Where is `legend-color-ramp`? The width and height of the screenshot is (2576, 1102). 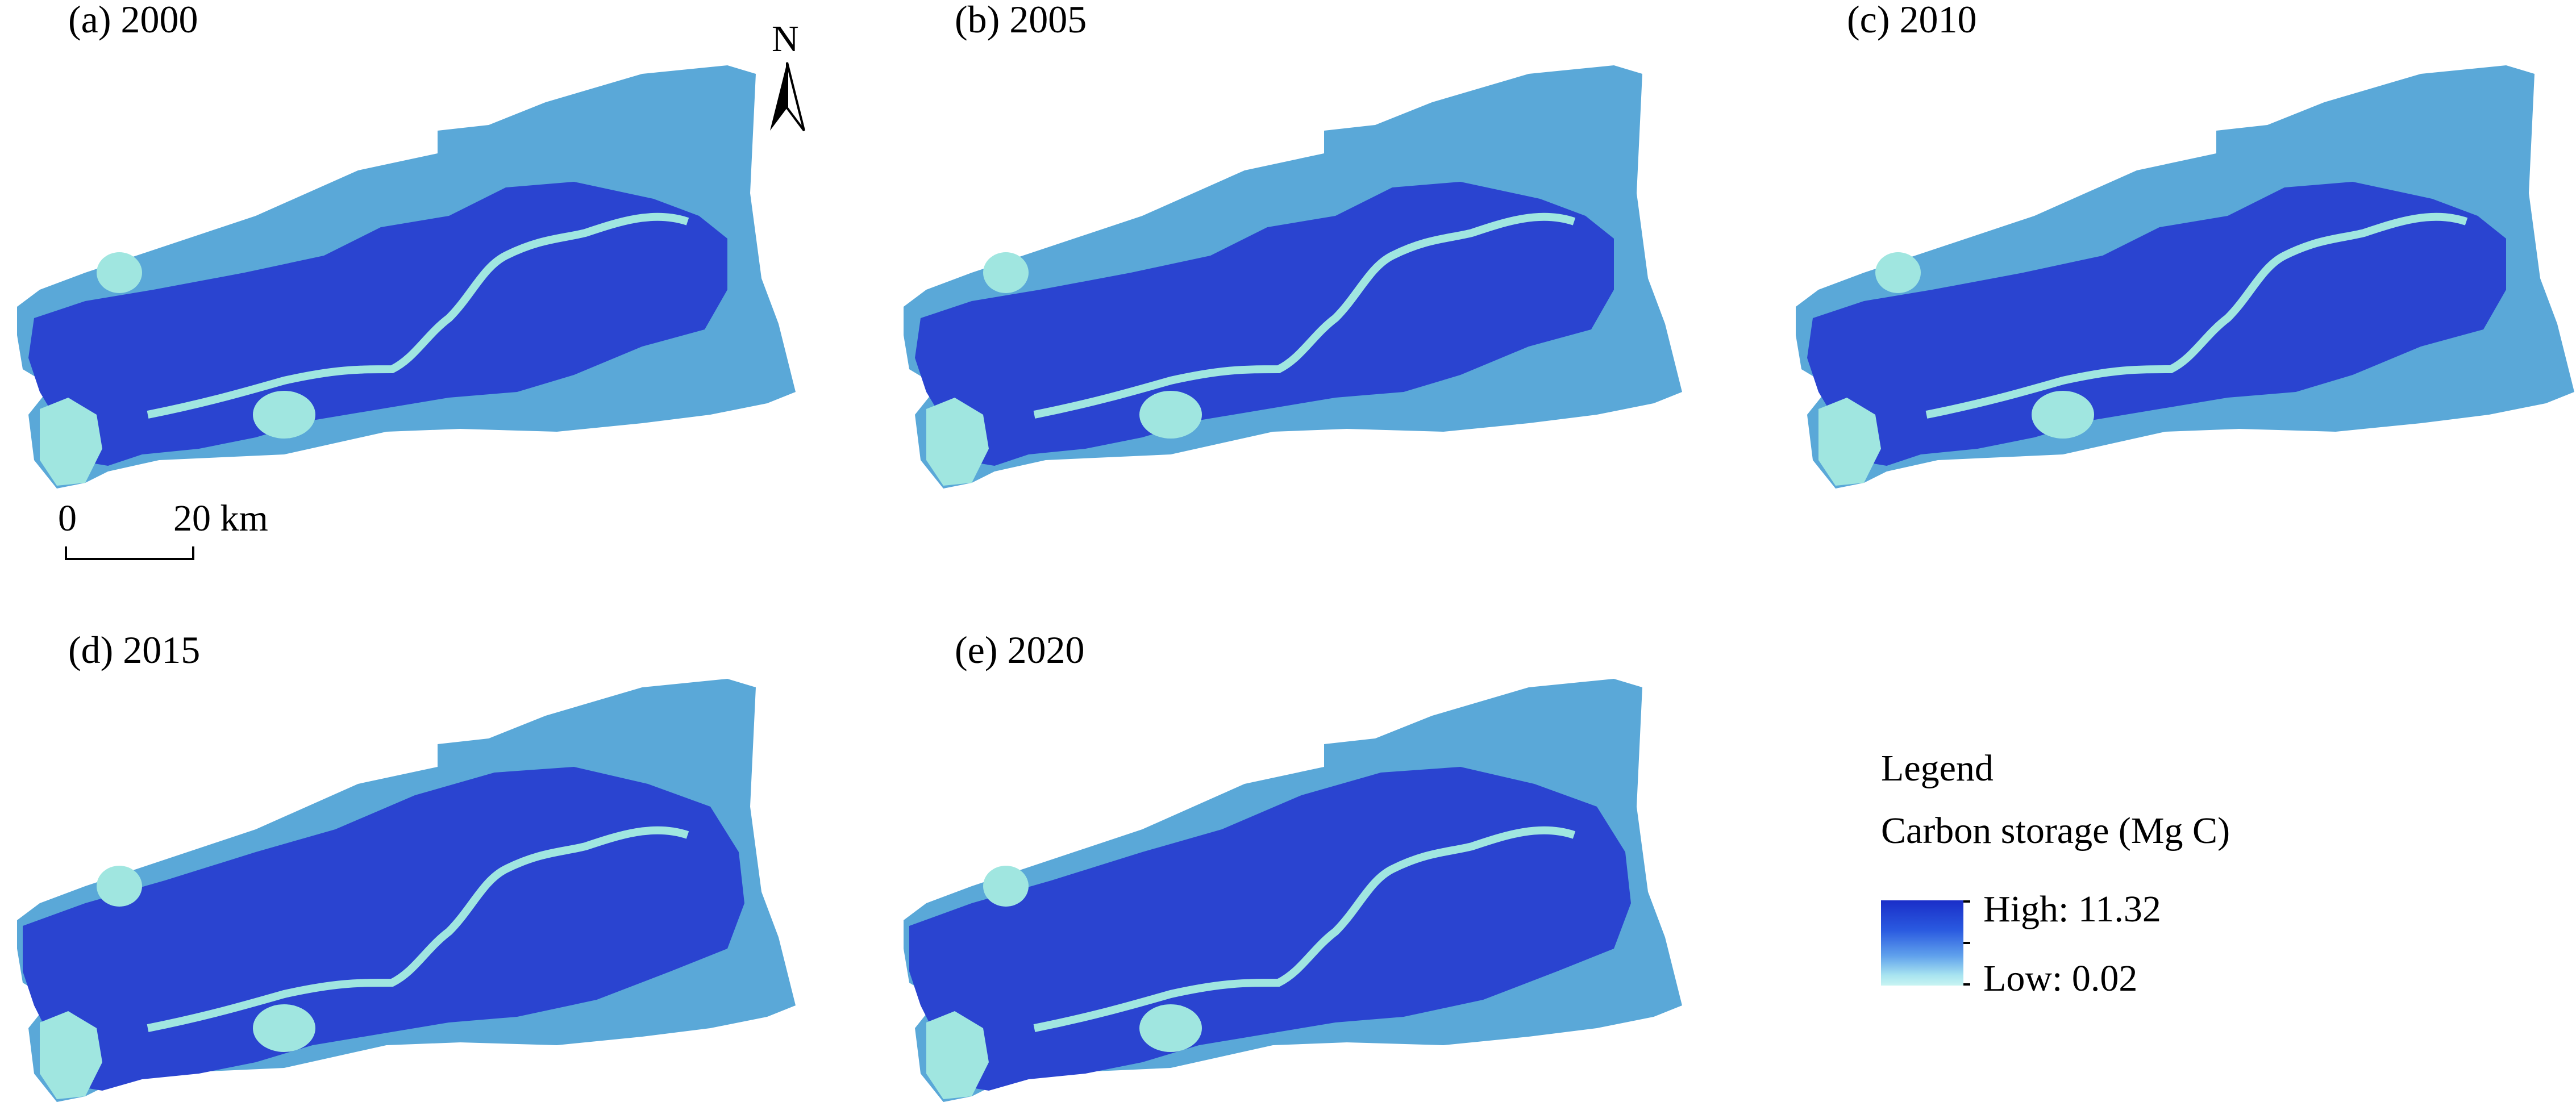 legend-color-ramp is located at coordinates (1922, 943).